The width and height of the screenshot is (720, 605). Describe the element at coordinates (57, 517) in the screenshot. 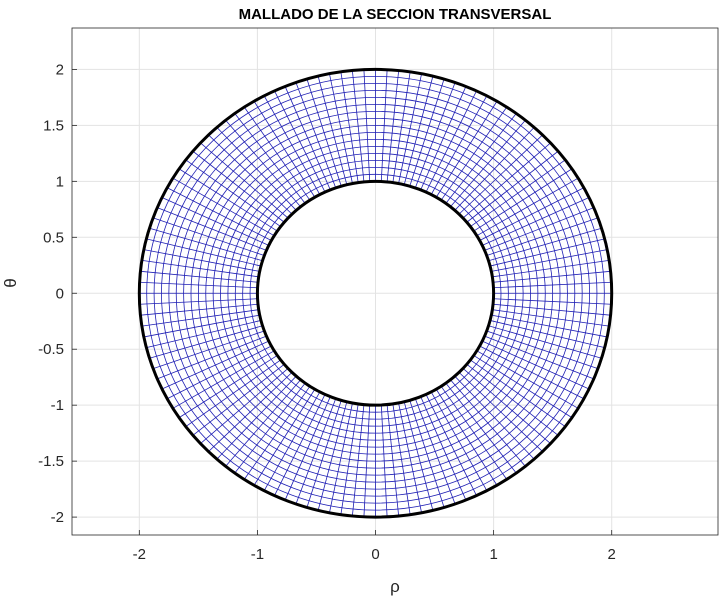

I see `y-tick-label: -2` at that location.